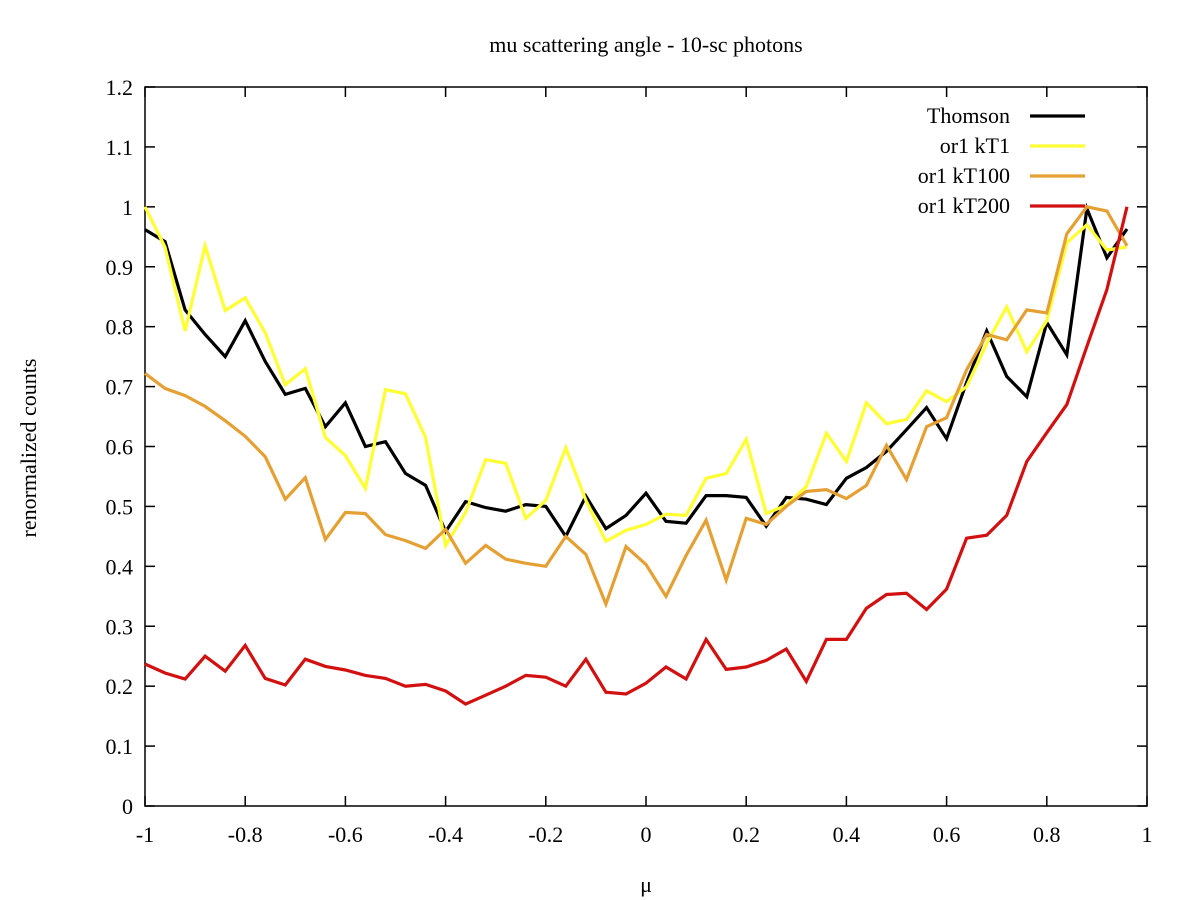 The height and width of the screenshot is (900, 1200). I want to click on chart-title: mu scattering angle - 10-sc photons, so click(645, 44).